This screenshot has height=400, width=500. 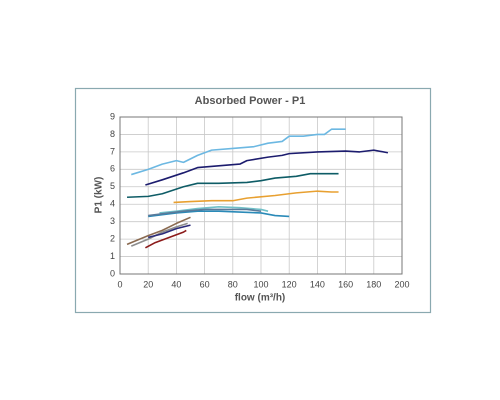 I want to click on y-tick-label: 9, so click(x=112, y=116).